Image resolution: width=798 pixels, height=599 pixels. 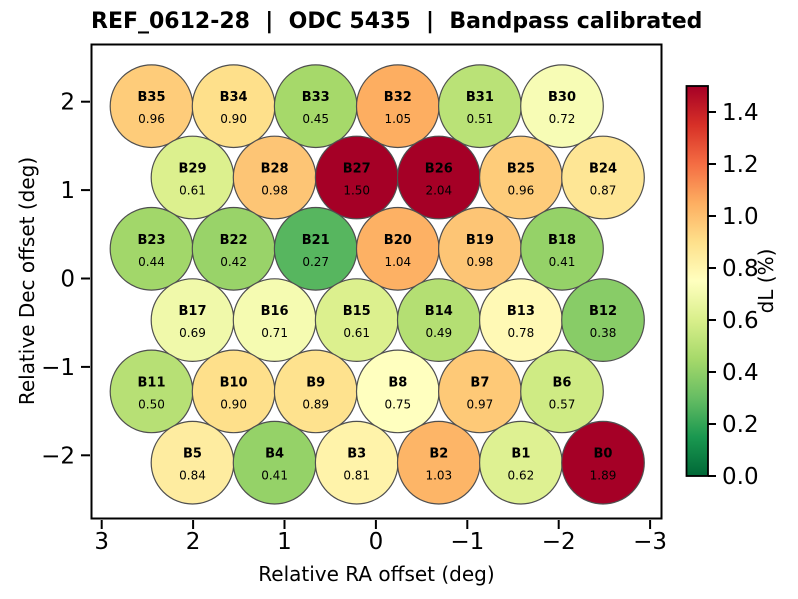 I want to click on beam-name: B24, so click(x=603, y=169).